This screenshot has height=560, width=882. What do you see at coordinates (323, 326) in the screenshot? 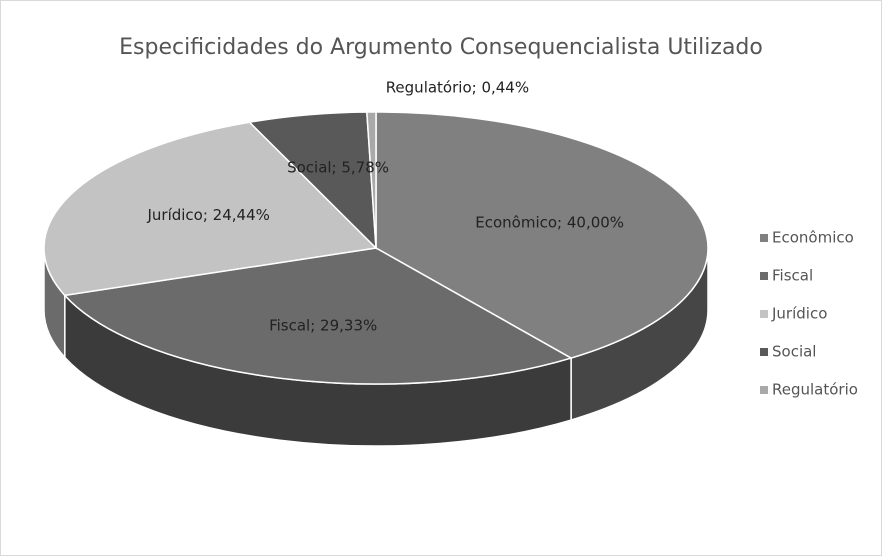
I see `data-label: Fiscal; 29,33%` at bounding box center [323, 326].